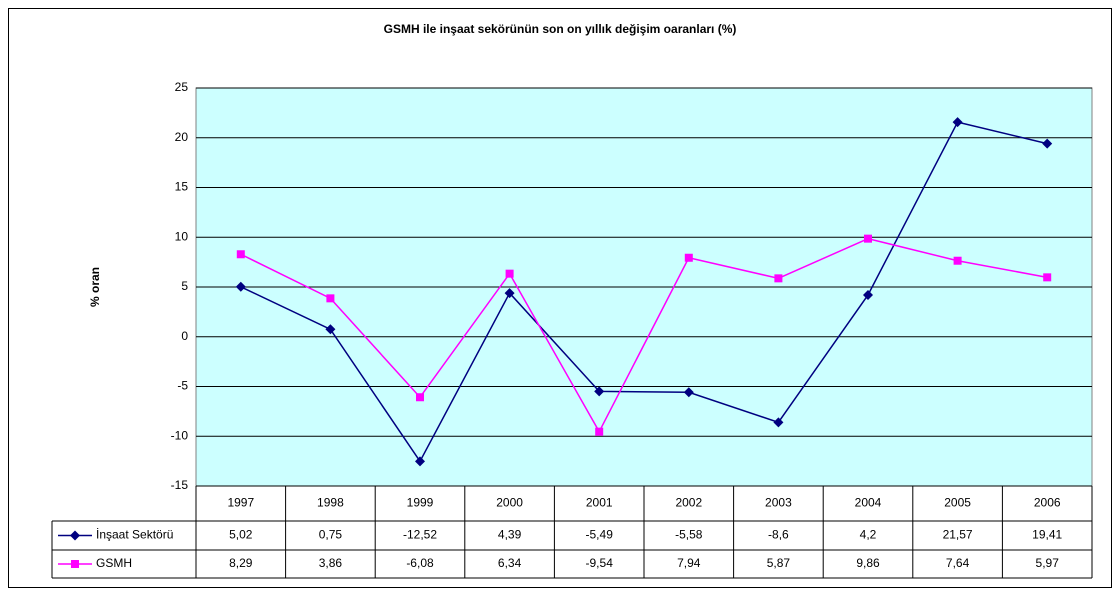  I want to click on x-tick-label: 1999, so click(420, 503).